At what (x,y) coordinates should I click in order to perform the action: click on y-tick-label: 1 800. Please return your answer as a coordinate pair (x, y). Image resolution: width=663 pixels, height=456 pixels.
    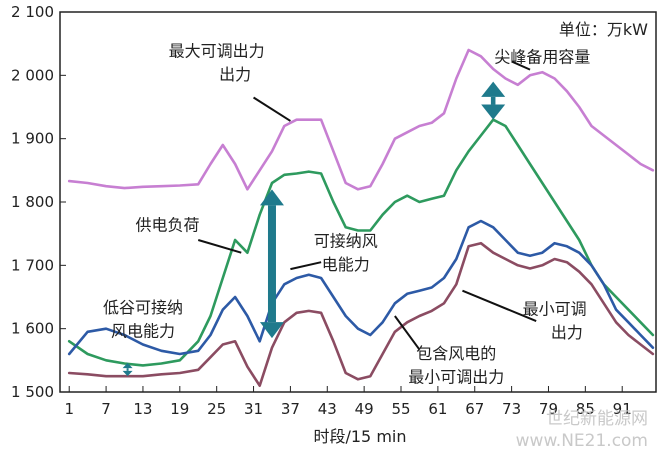
    Looking at the image, I should click on (32, 202).